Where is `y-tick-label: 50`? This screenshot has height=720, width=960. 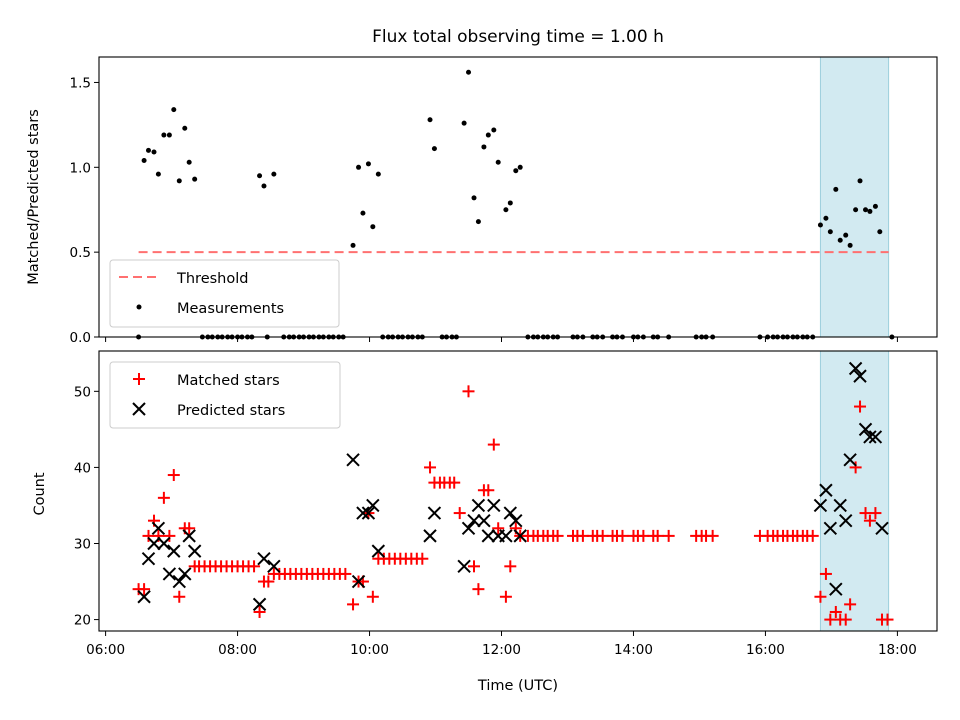 y-tick-label: 50 is located at coordinates (82, 392).